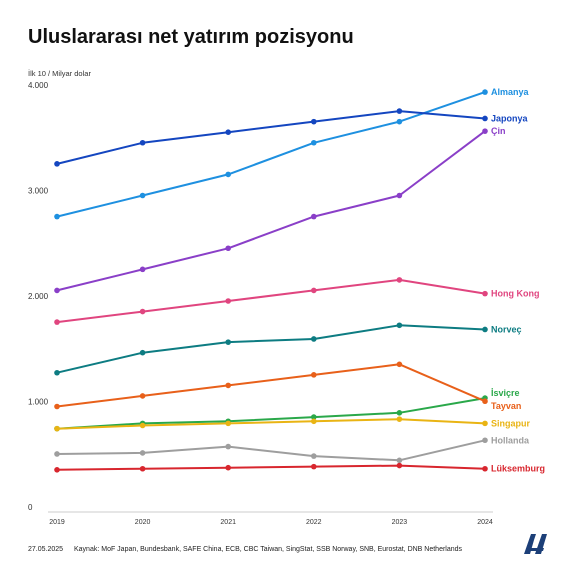 This screenshot has width=568, height=568. What do you see at coordinates (506, 406) in the screenshot?
I see `series-label: Tayvan` at bounding box center [506, 406].